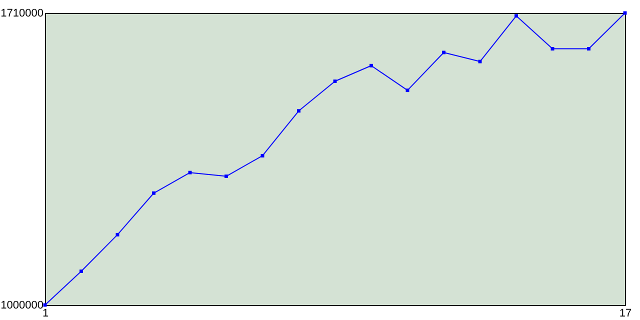 This screenshot has width=640, height=320. I want to click on y-tick-label: 1000000, so click(22, 306).